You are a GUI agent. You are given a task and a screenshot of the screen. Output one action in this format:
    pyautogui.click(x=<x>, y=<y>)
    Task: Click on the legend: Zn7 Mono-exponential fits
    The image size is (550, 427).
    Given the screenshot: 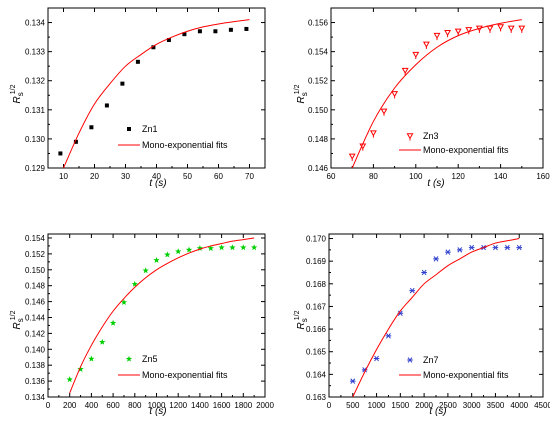 What is the action you would take?
    pyautogui.click(x=454, y=367)
    